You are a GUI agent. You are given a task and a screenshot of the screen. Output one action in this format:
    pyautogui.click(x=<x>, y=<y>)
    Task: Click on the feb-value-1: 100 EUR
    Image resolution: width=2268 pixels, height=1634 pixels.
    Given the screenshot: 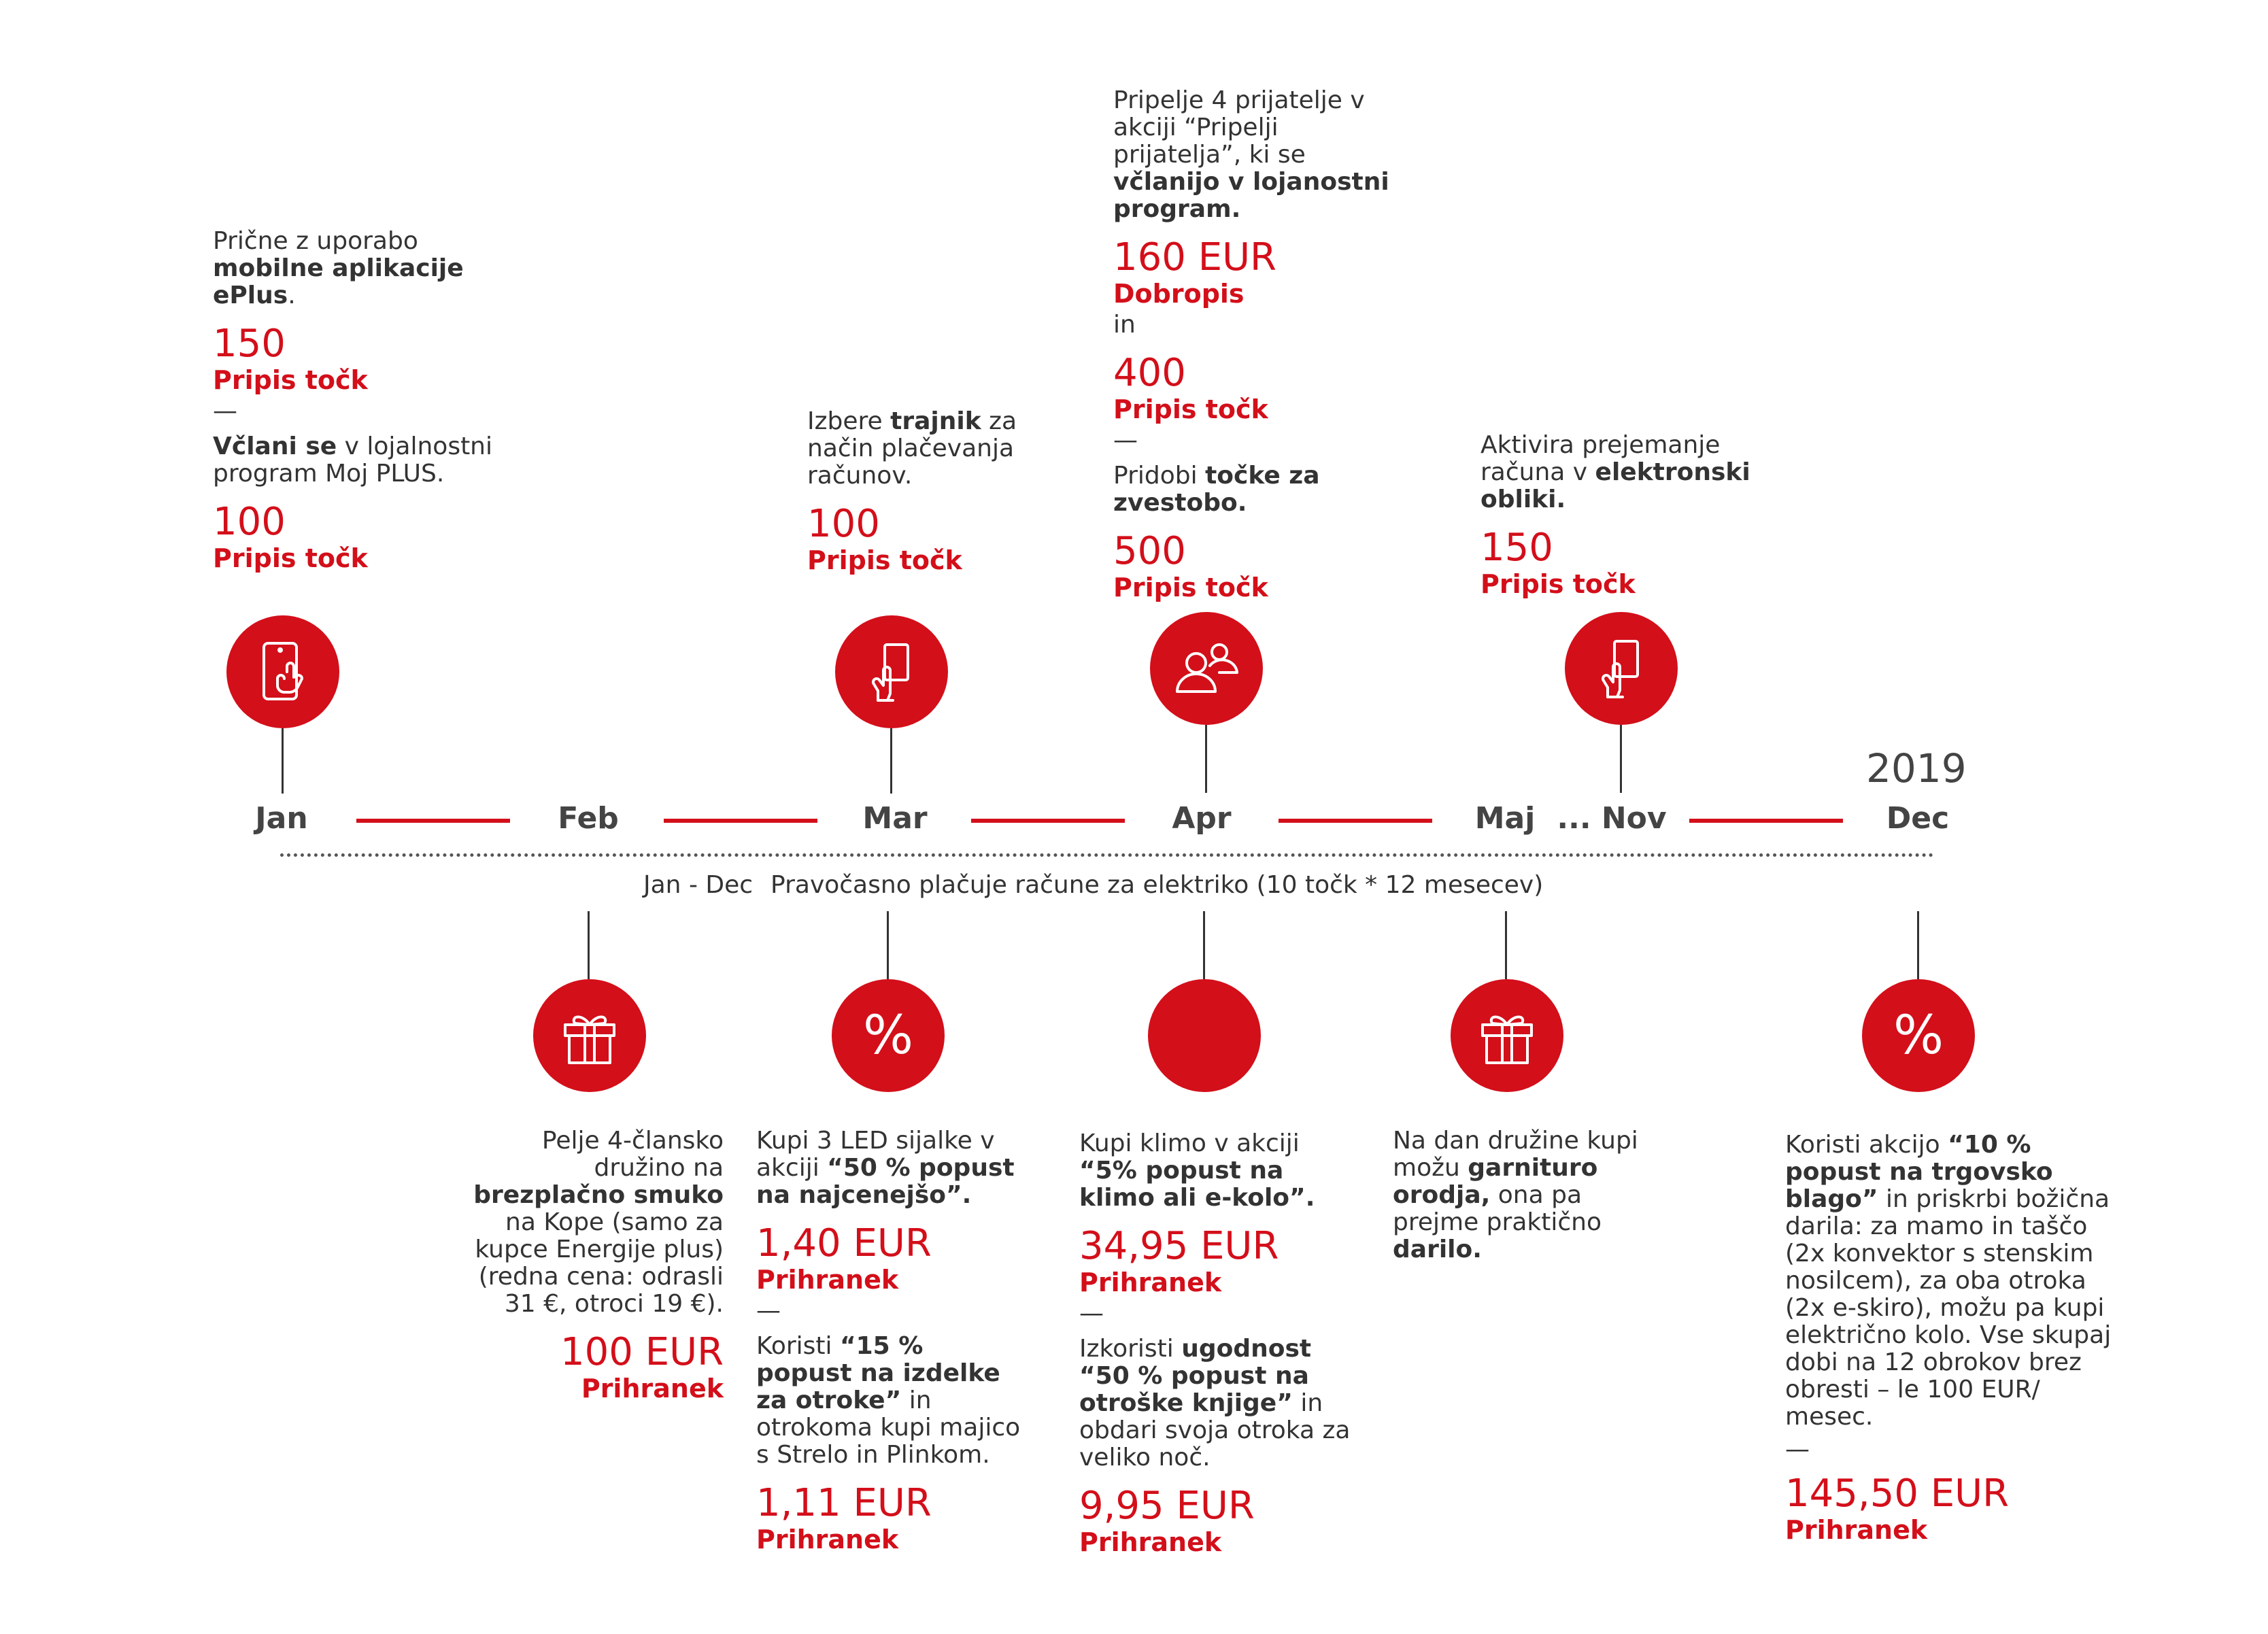 What is the action you would take?
    pyautogui.click(x=642, y=1352)
    